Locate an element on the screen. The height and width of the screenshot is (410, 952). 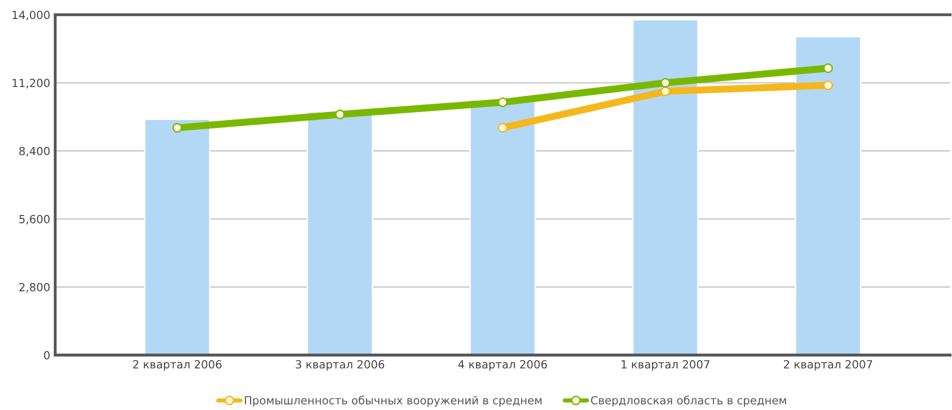
x-tick-label: 1 квартал 2007 is located at coordinates (666, 365).